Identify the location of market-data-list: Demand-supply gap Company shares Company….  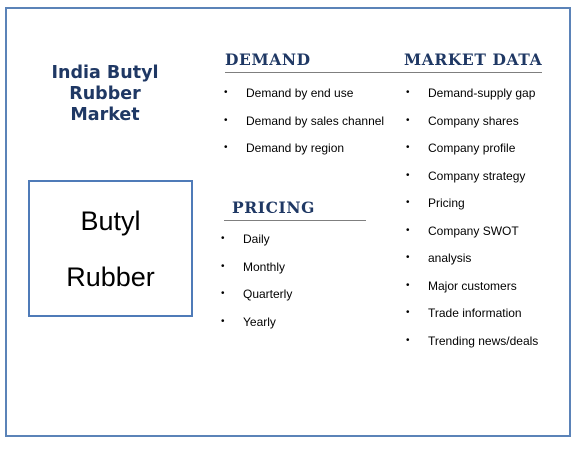
(472, 223).